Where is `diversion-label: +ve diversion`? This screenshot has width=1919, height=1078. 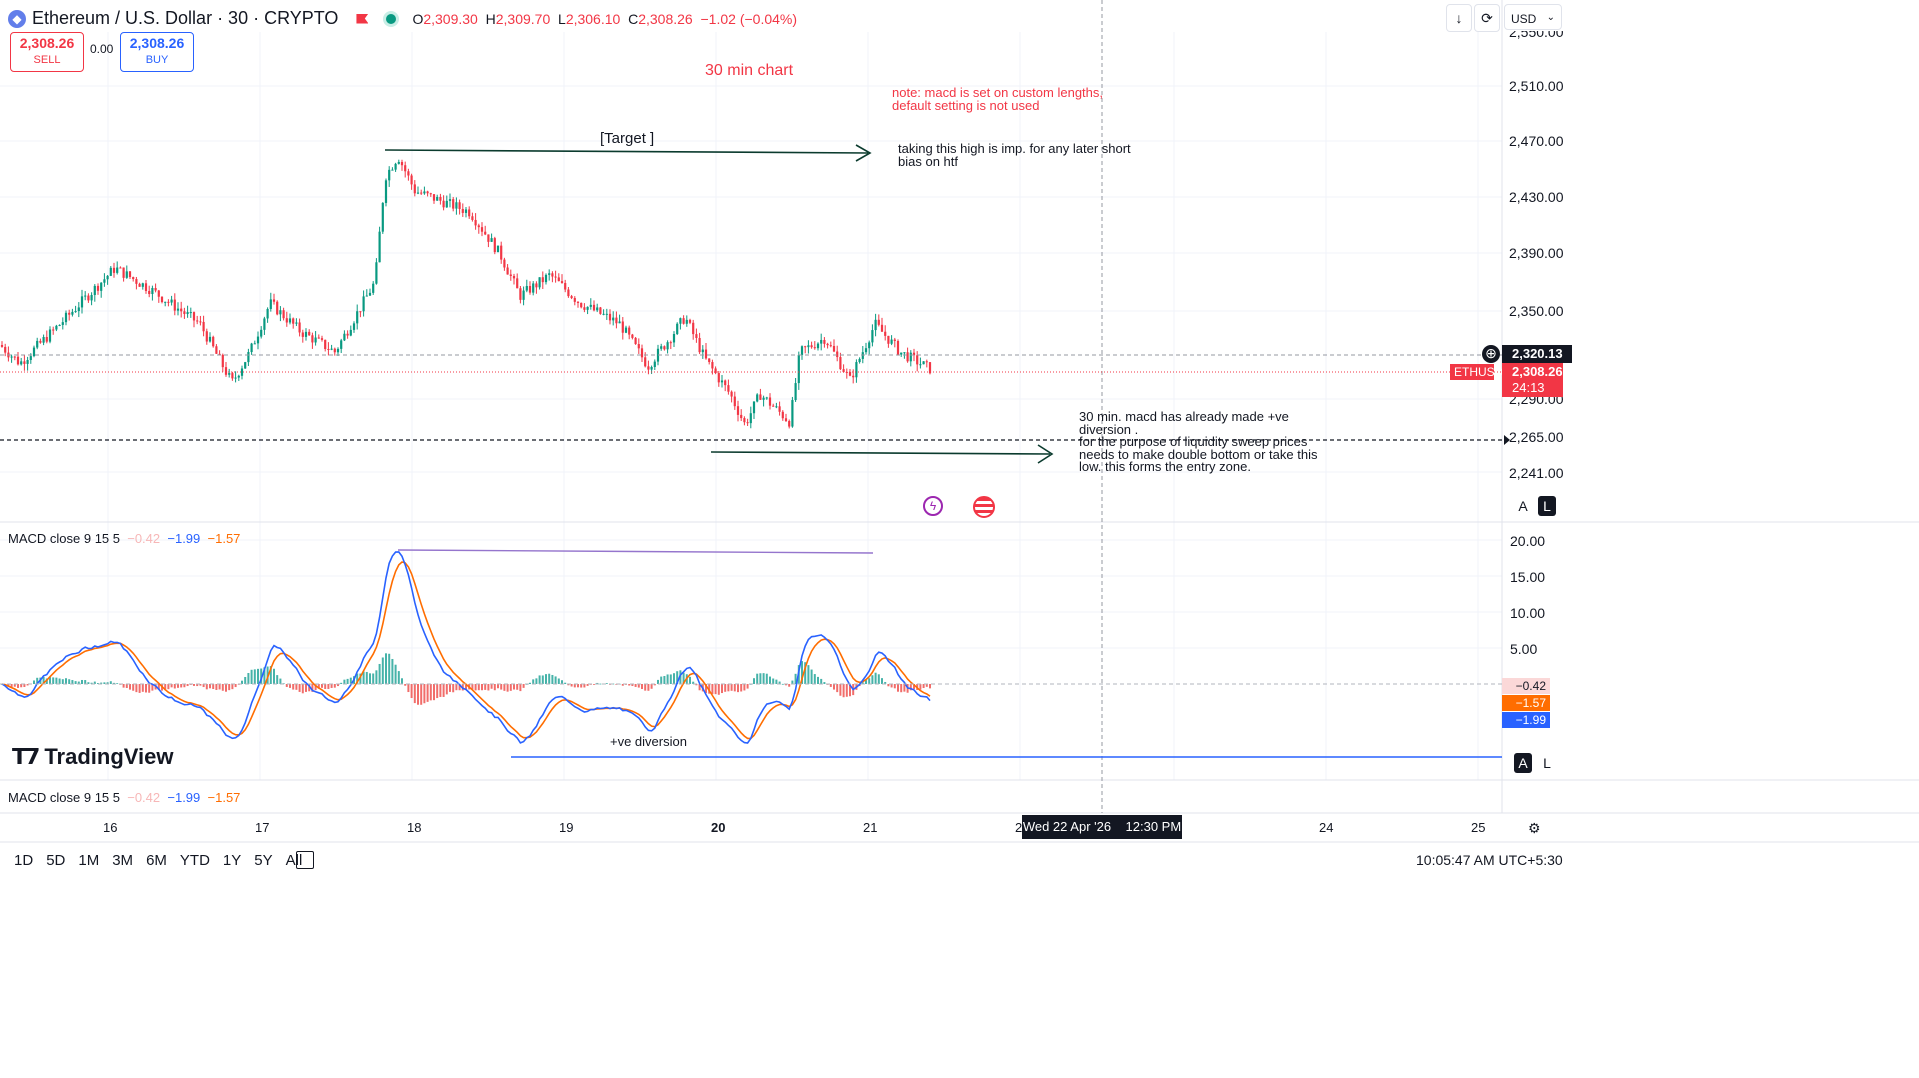 diversion-label: +ve diversion is located at coordinates (648, 741).